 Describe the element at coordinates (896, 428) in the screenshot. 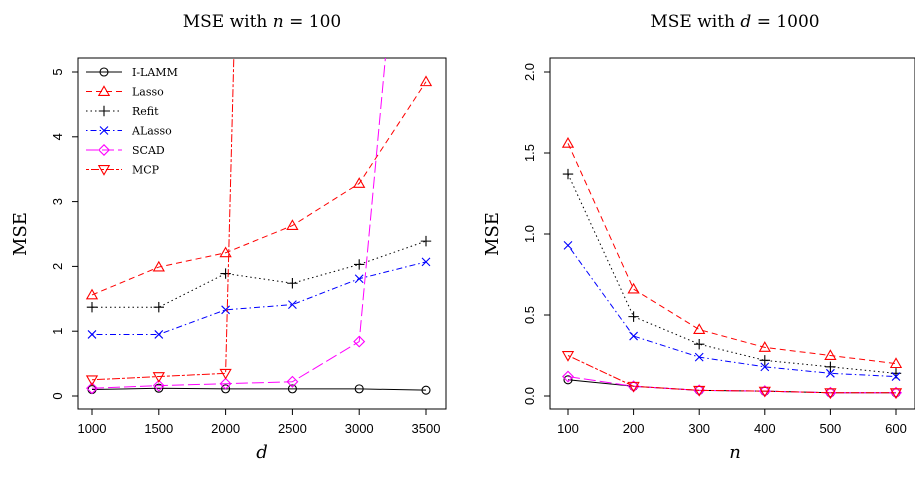

I see `right-x-tick-label: 600` at that location.